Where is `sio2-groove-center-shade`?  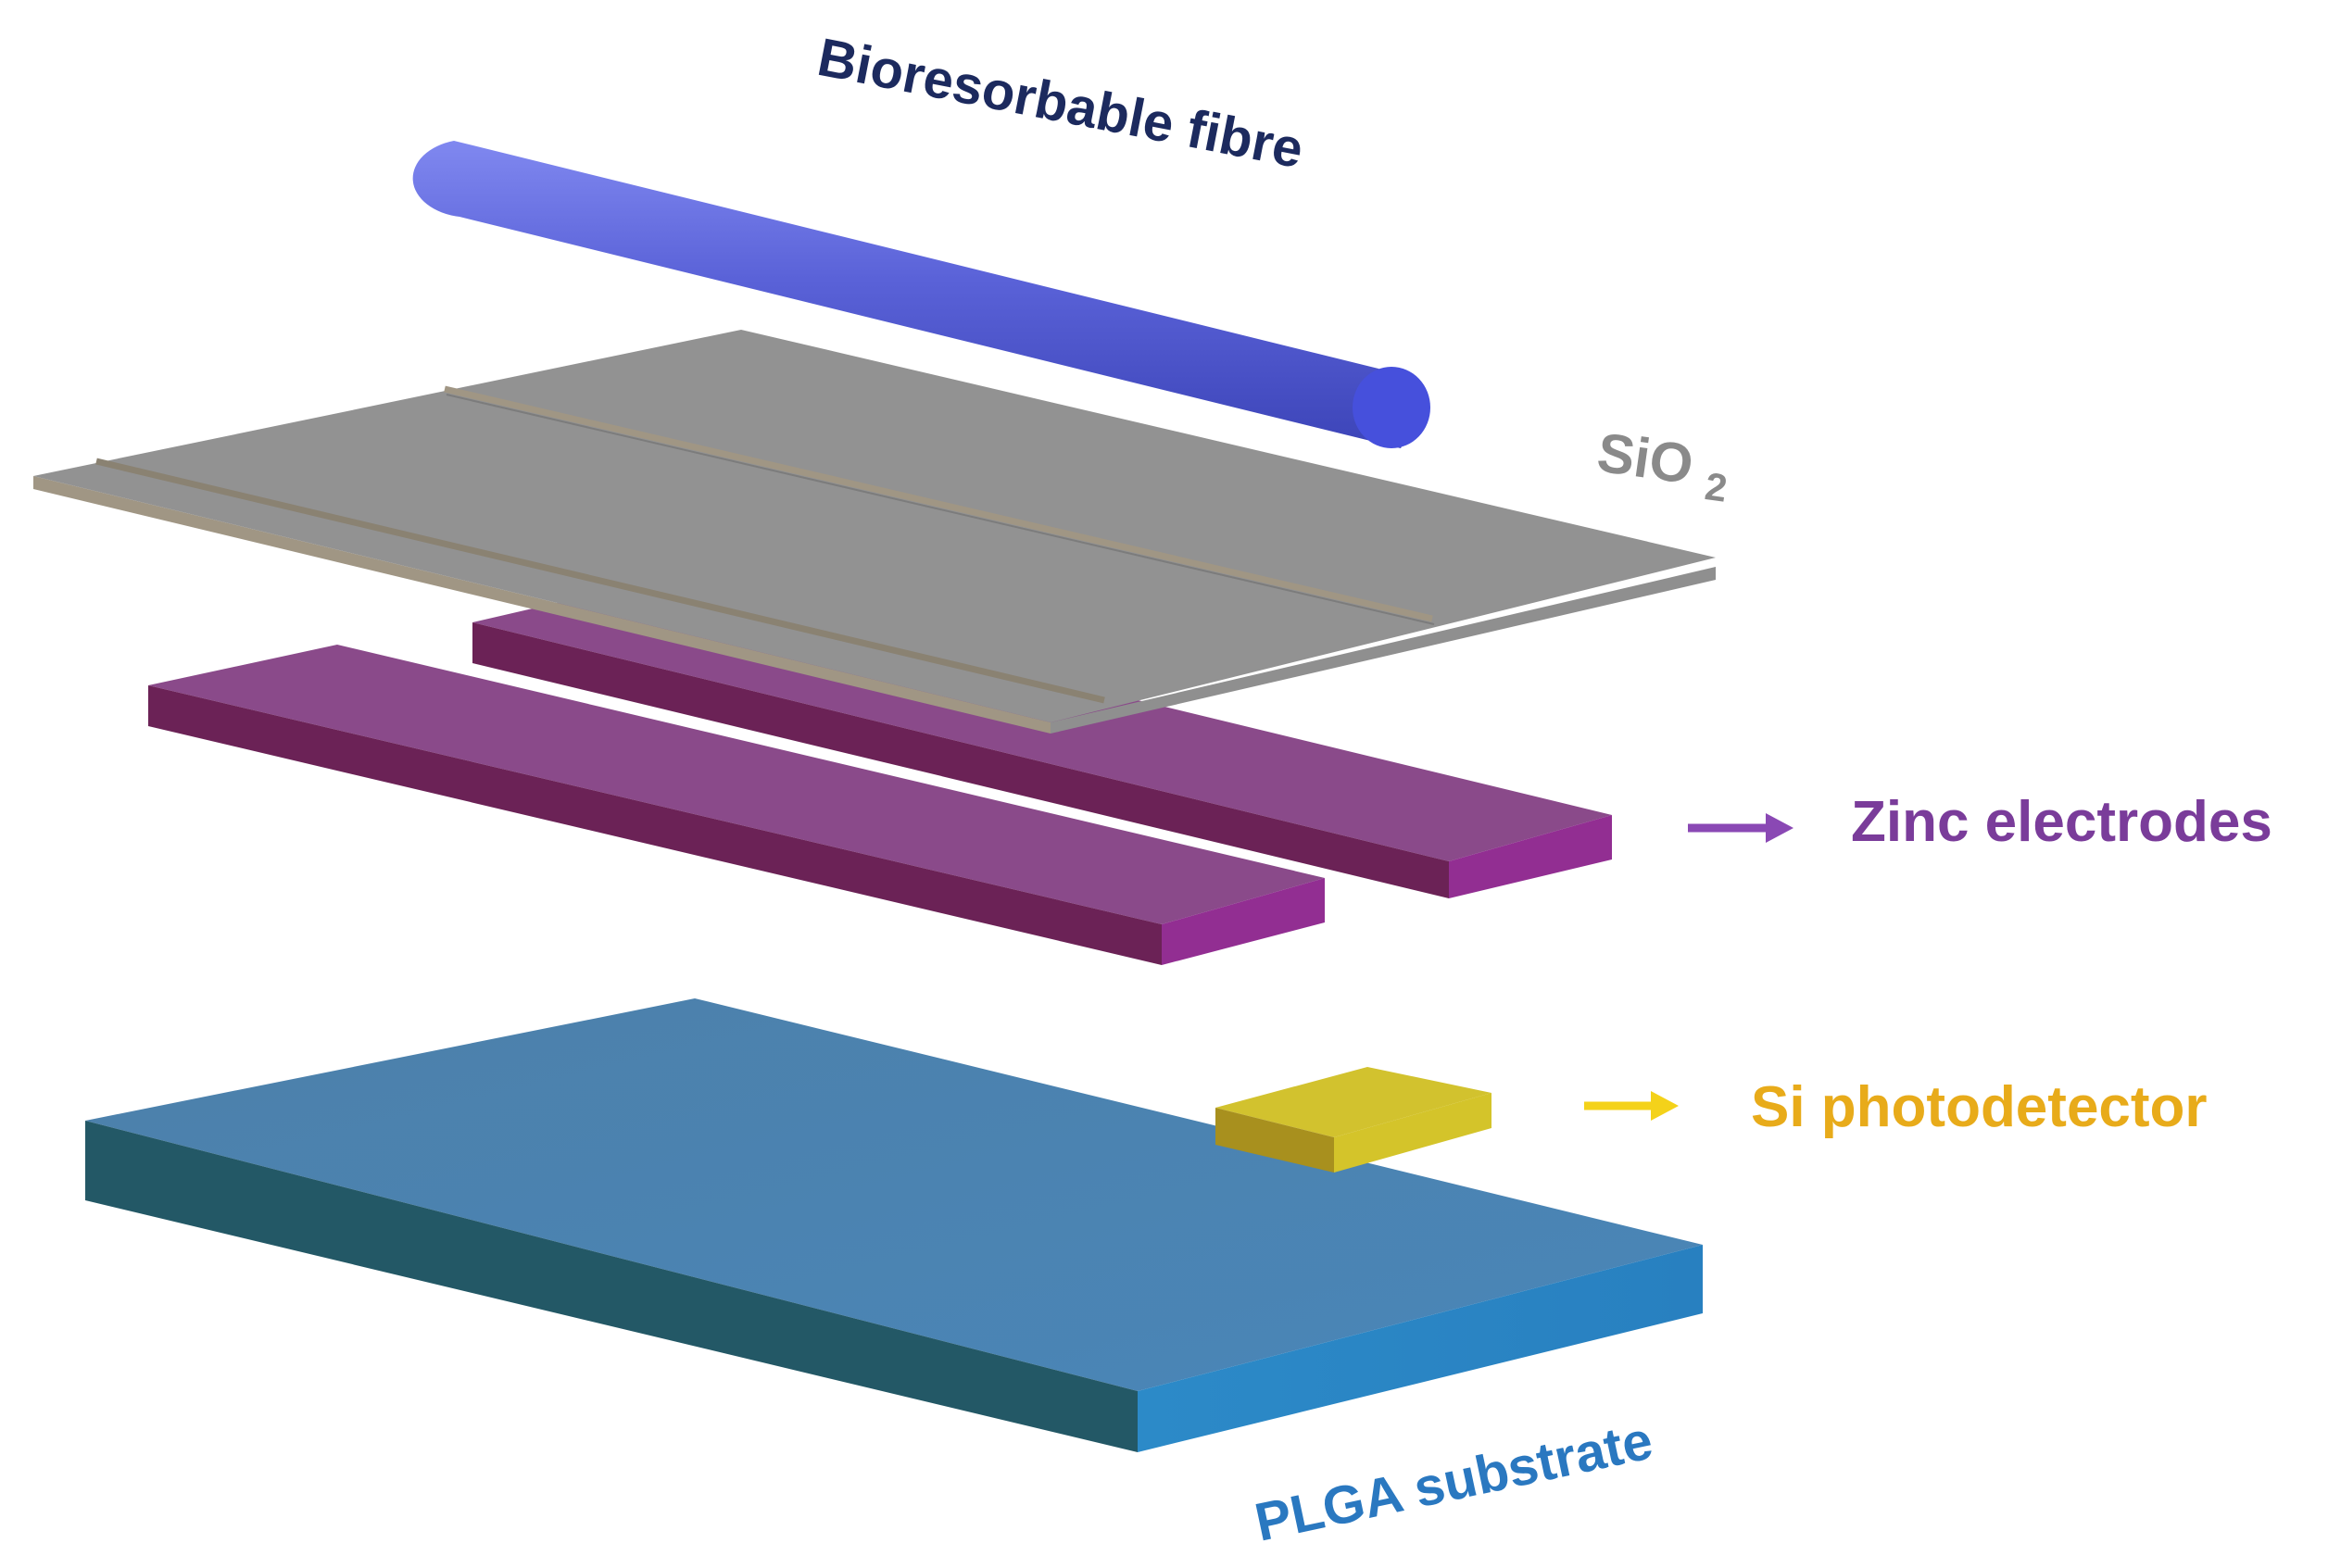
sio2-groove-center-shade is located at coordinates (940, 510).